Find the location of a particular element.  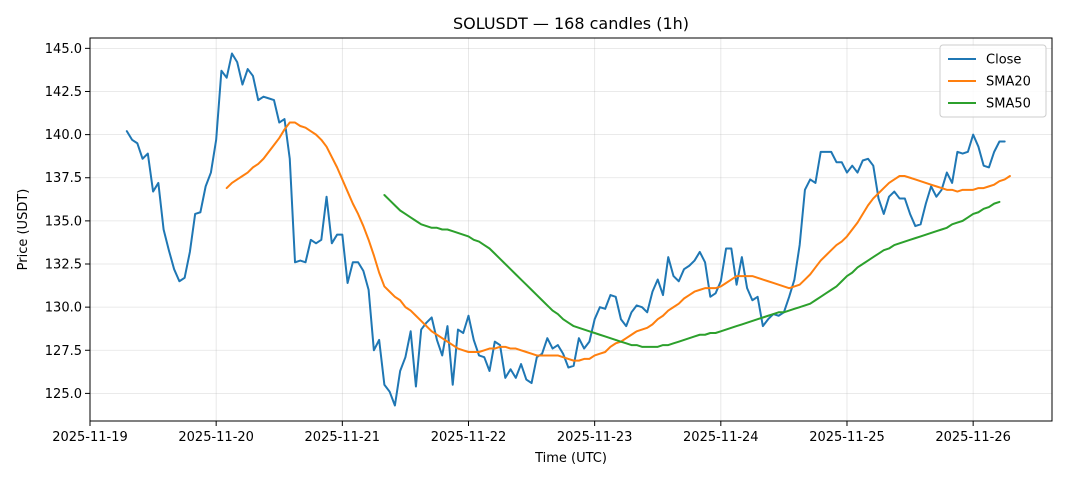

x-tick-label: 2025-11-25 is located at coordinates (847, 437).